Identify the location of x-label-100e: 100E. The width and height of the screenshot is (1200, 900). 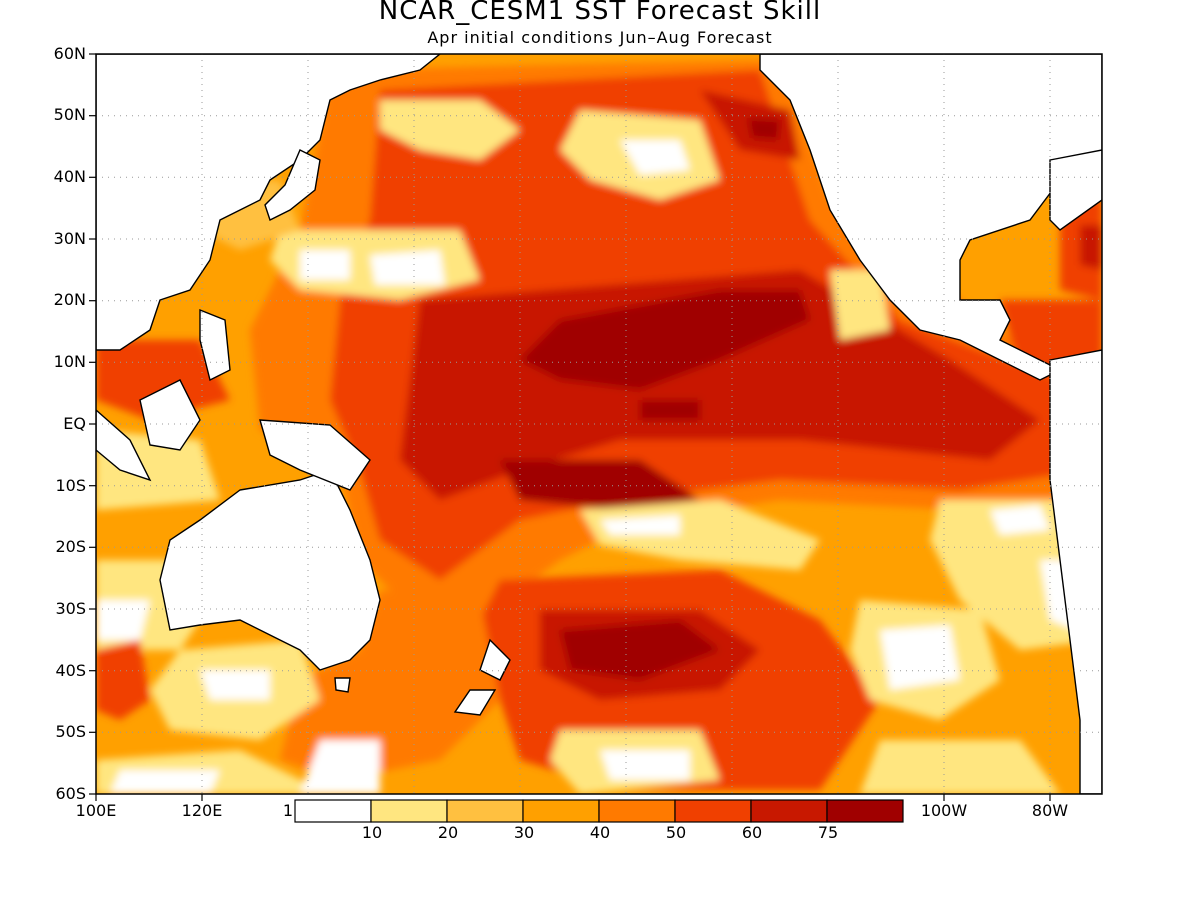
(96, 810).